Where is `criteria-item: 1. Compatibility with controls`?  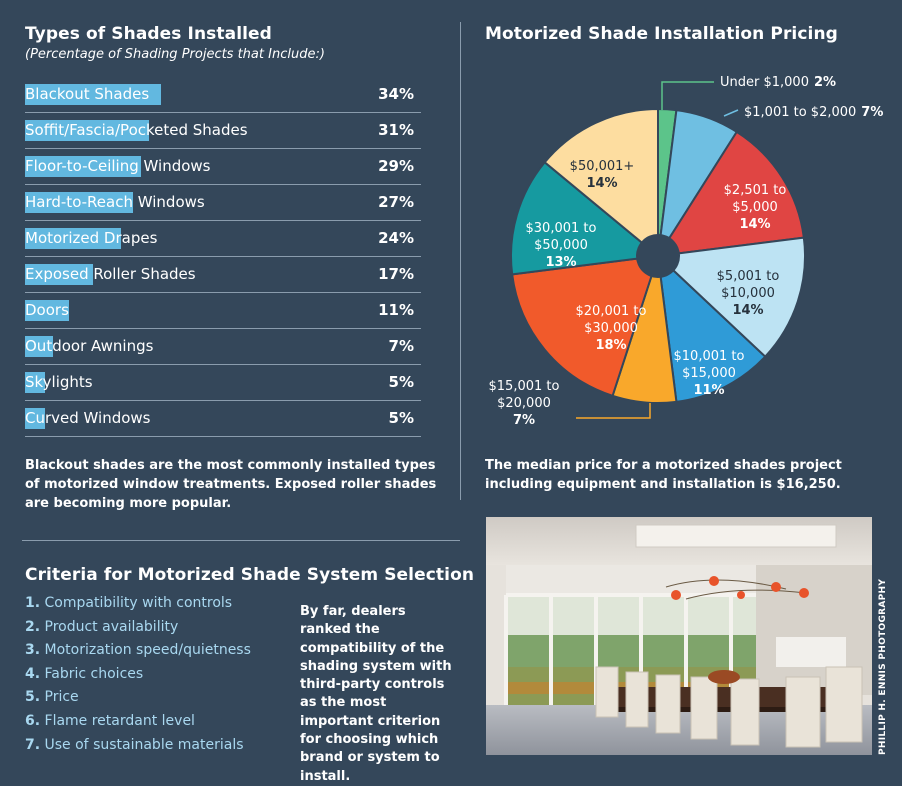
criteria-item: 1. Compatibility with controls is located at coordinates (138, 607).